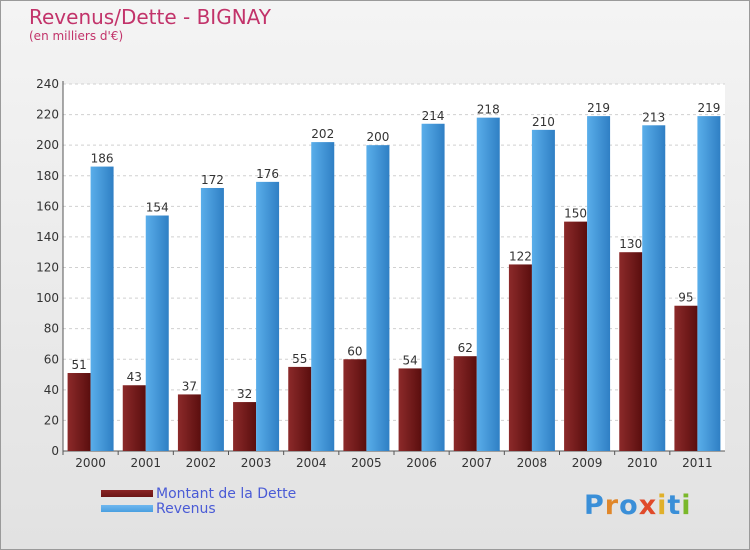 This screenshot has height=550, width=750. Describe the element at coordinates (189, 386) in the screenshot. I see `data-label-dette: 37` at that location.